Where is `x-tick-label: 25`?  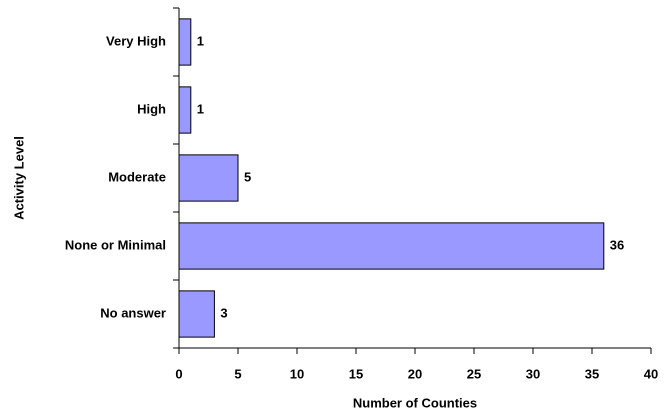
x-tick-label: 25 is located at coordinates (474, 373).